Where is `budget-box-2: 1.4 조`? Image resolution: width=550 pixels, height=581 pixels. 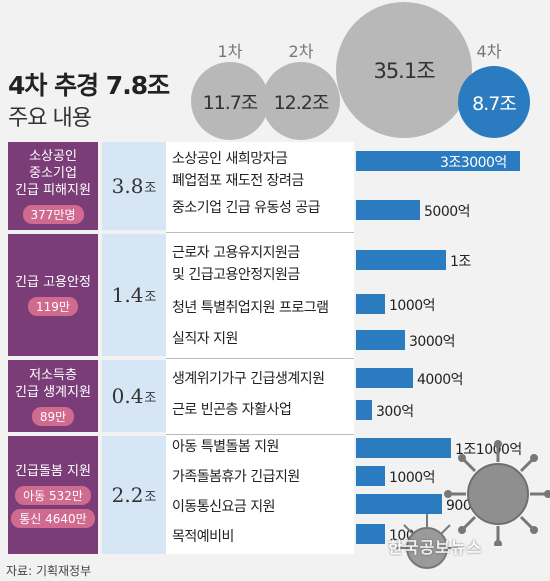 budget-box-2: 1.4 조 is located at coordinates (134, 295).